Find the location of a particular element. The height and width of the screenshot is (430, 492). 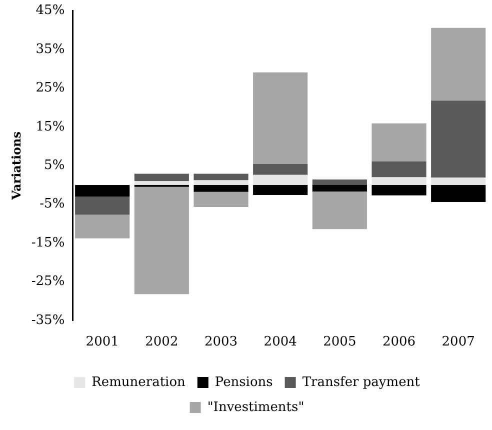

y-tick-label: -35% is located at coordinates (48, 320).